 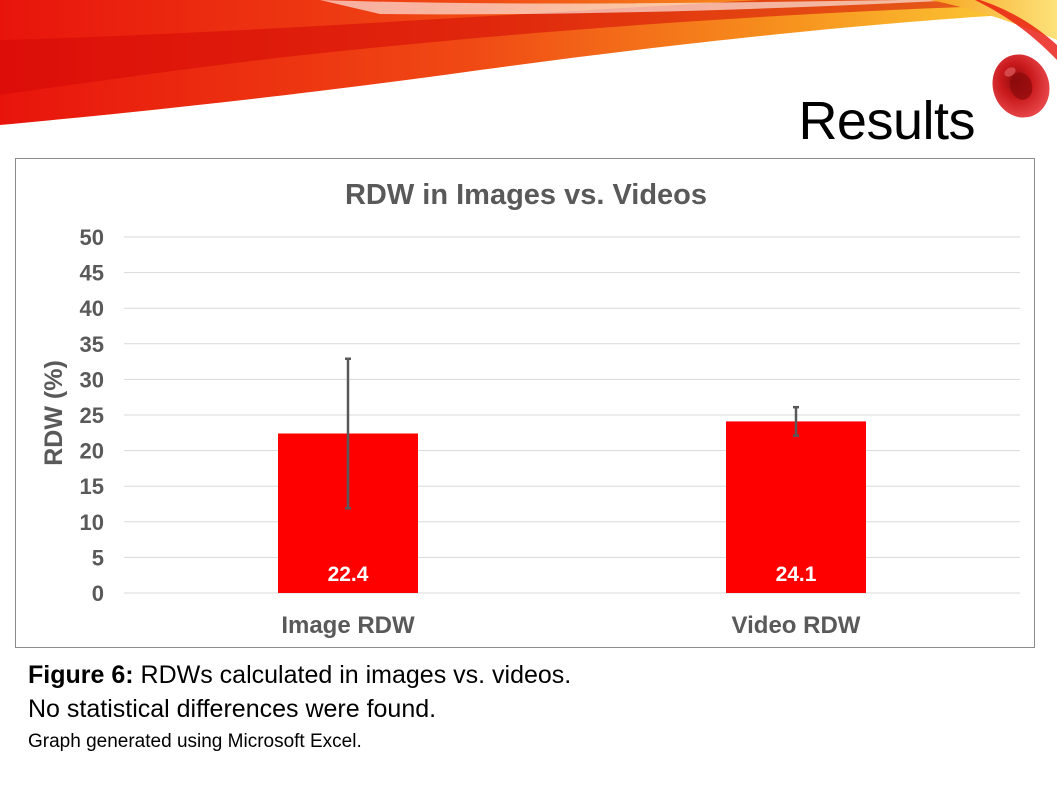 I want to click on data-label: 24.1, so click(x=796, y=574).